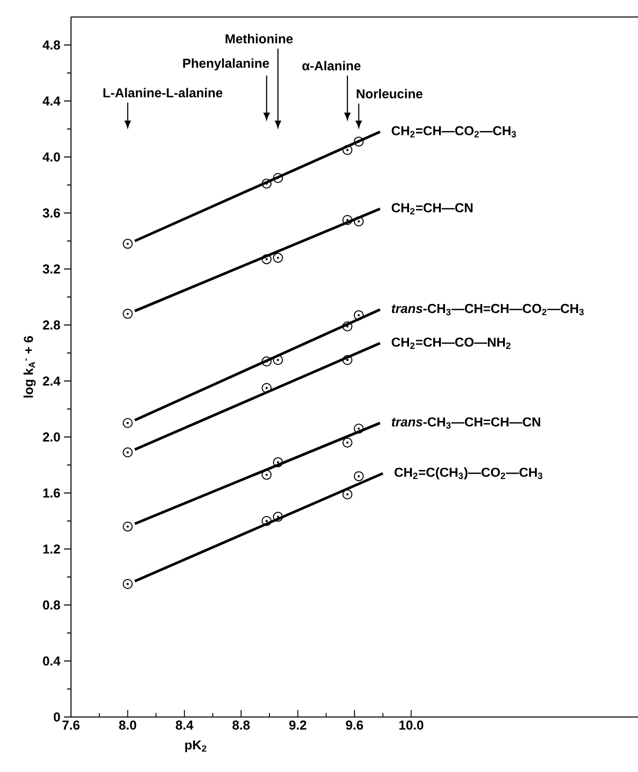 The image size is (638, 772). I want to click on annotation: L-Alanine-L-alanine, so click(162, 93).